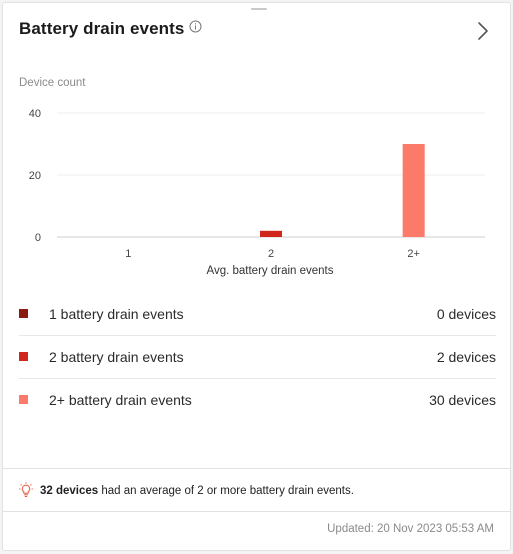 Image resolution: width=513 pixels, height=554 pixels. What do you see at coordinates (195, 26) in the screenshot?
I see `info-icon` at bounding box center [195, 26].